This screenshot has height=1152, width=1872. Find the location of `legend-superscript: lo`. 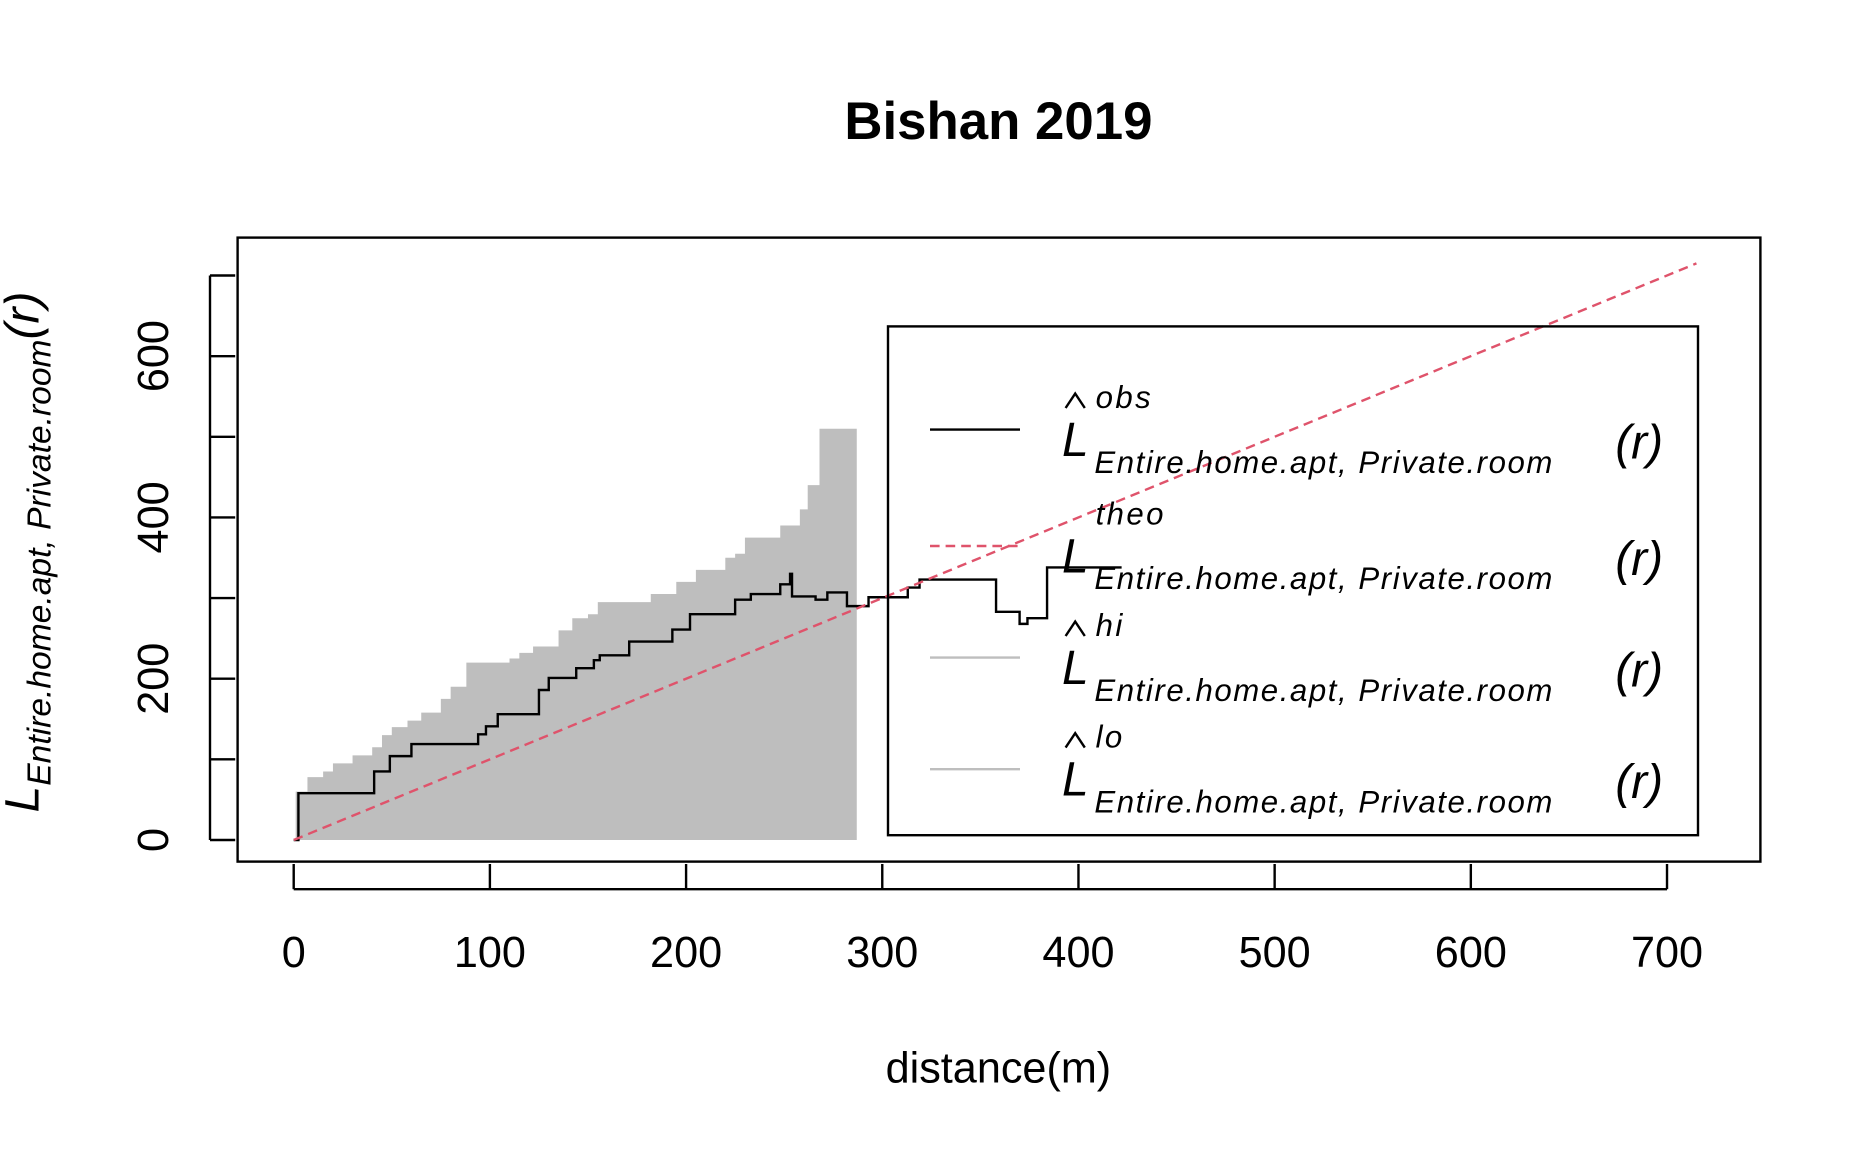

legend-superscript: lo is located at coordinates (1110, 737).